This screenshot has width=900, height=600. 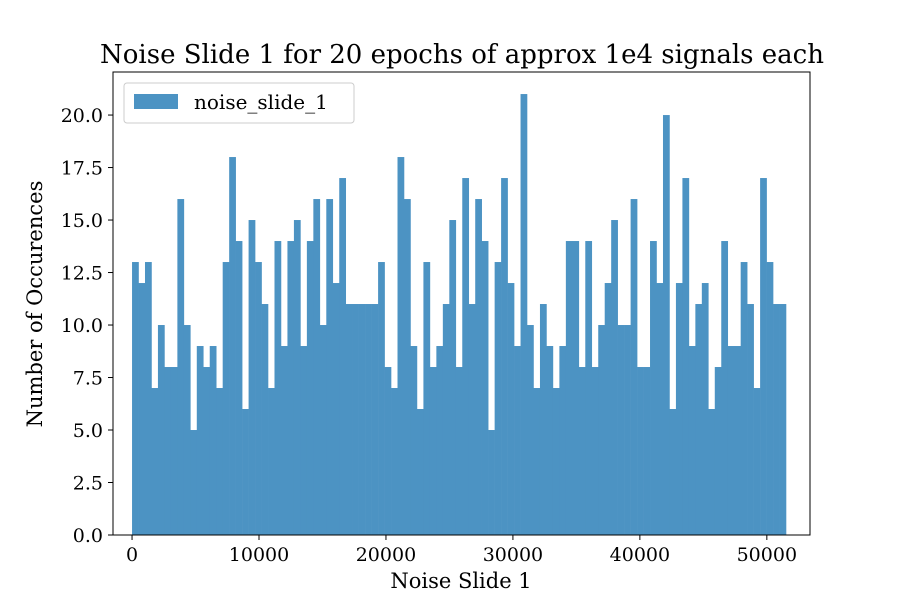 What do you see at coordinates (82, 221) in the screenshot?
I see `y-tick-label: 15.0` at bounding box center [82, 221].